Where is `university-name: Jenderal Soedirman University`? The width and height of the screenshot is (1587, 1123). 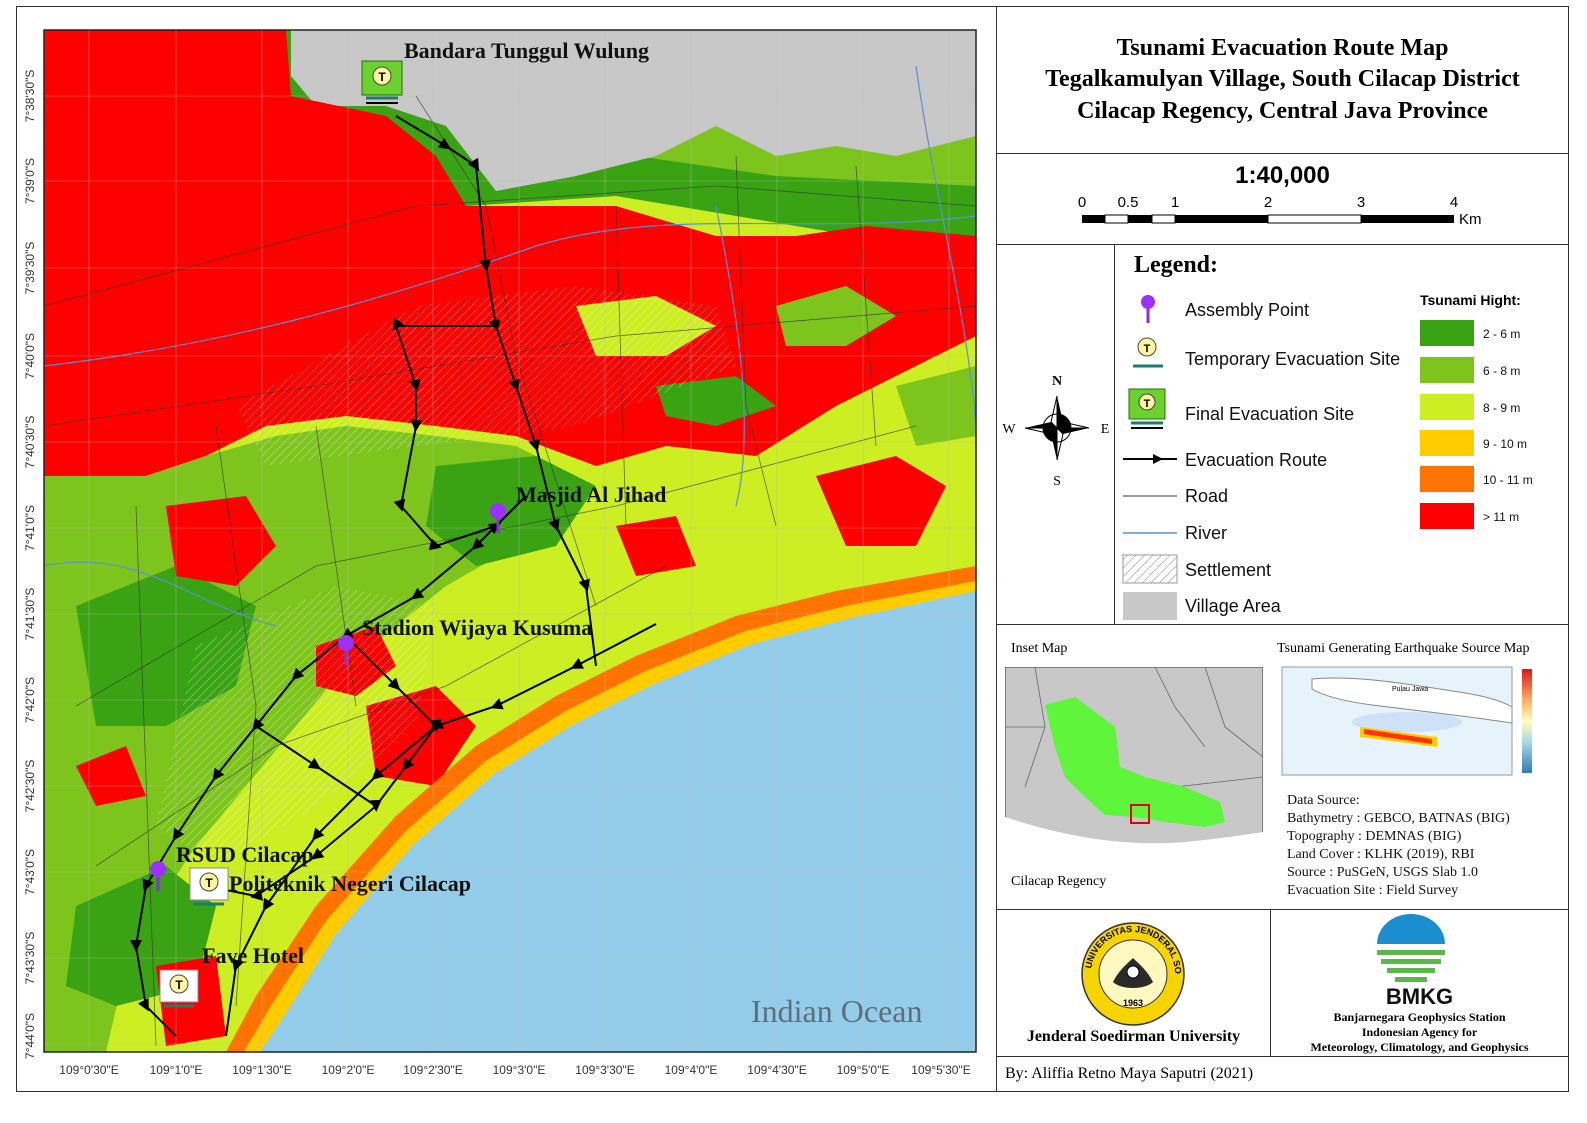 university-name: Jenderal Soedirman University is located at coordinates (1133, 1036).